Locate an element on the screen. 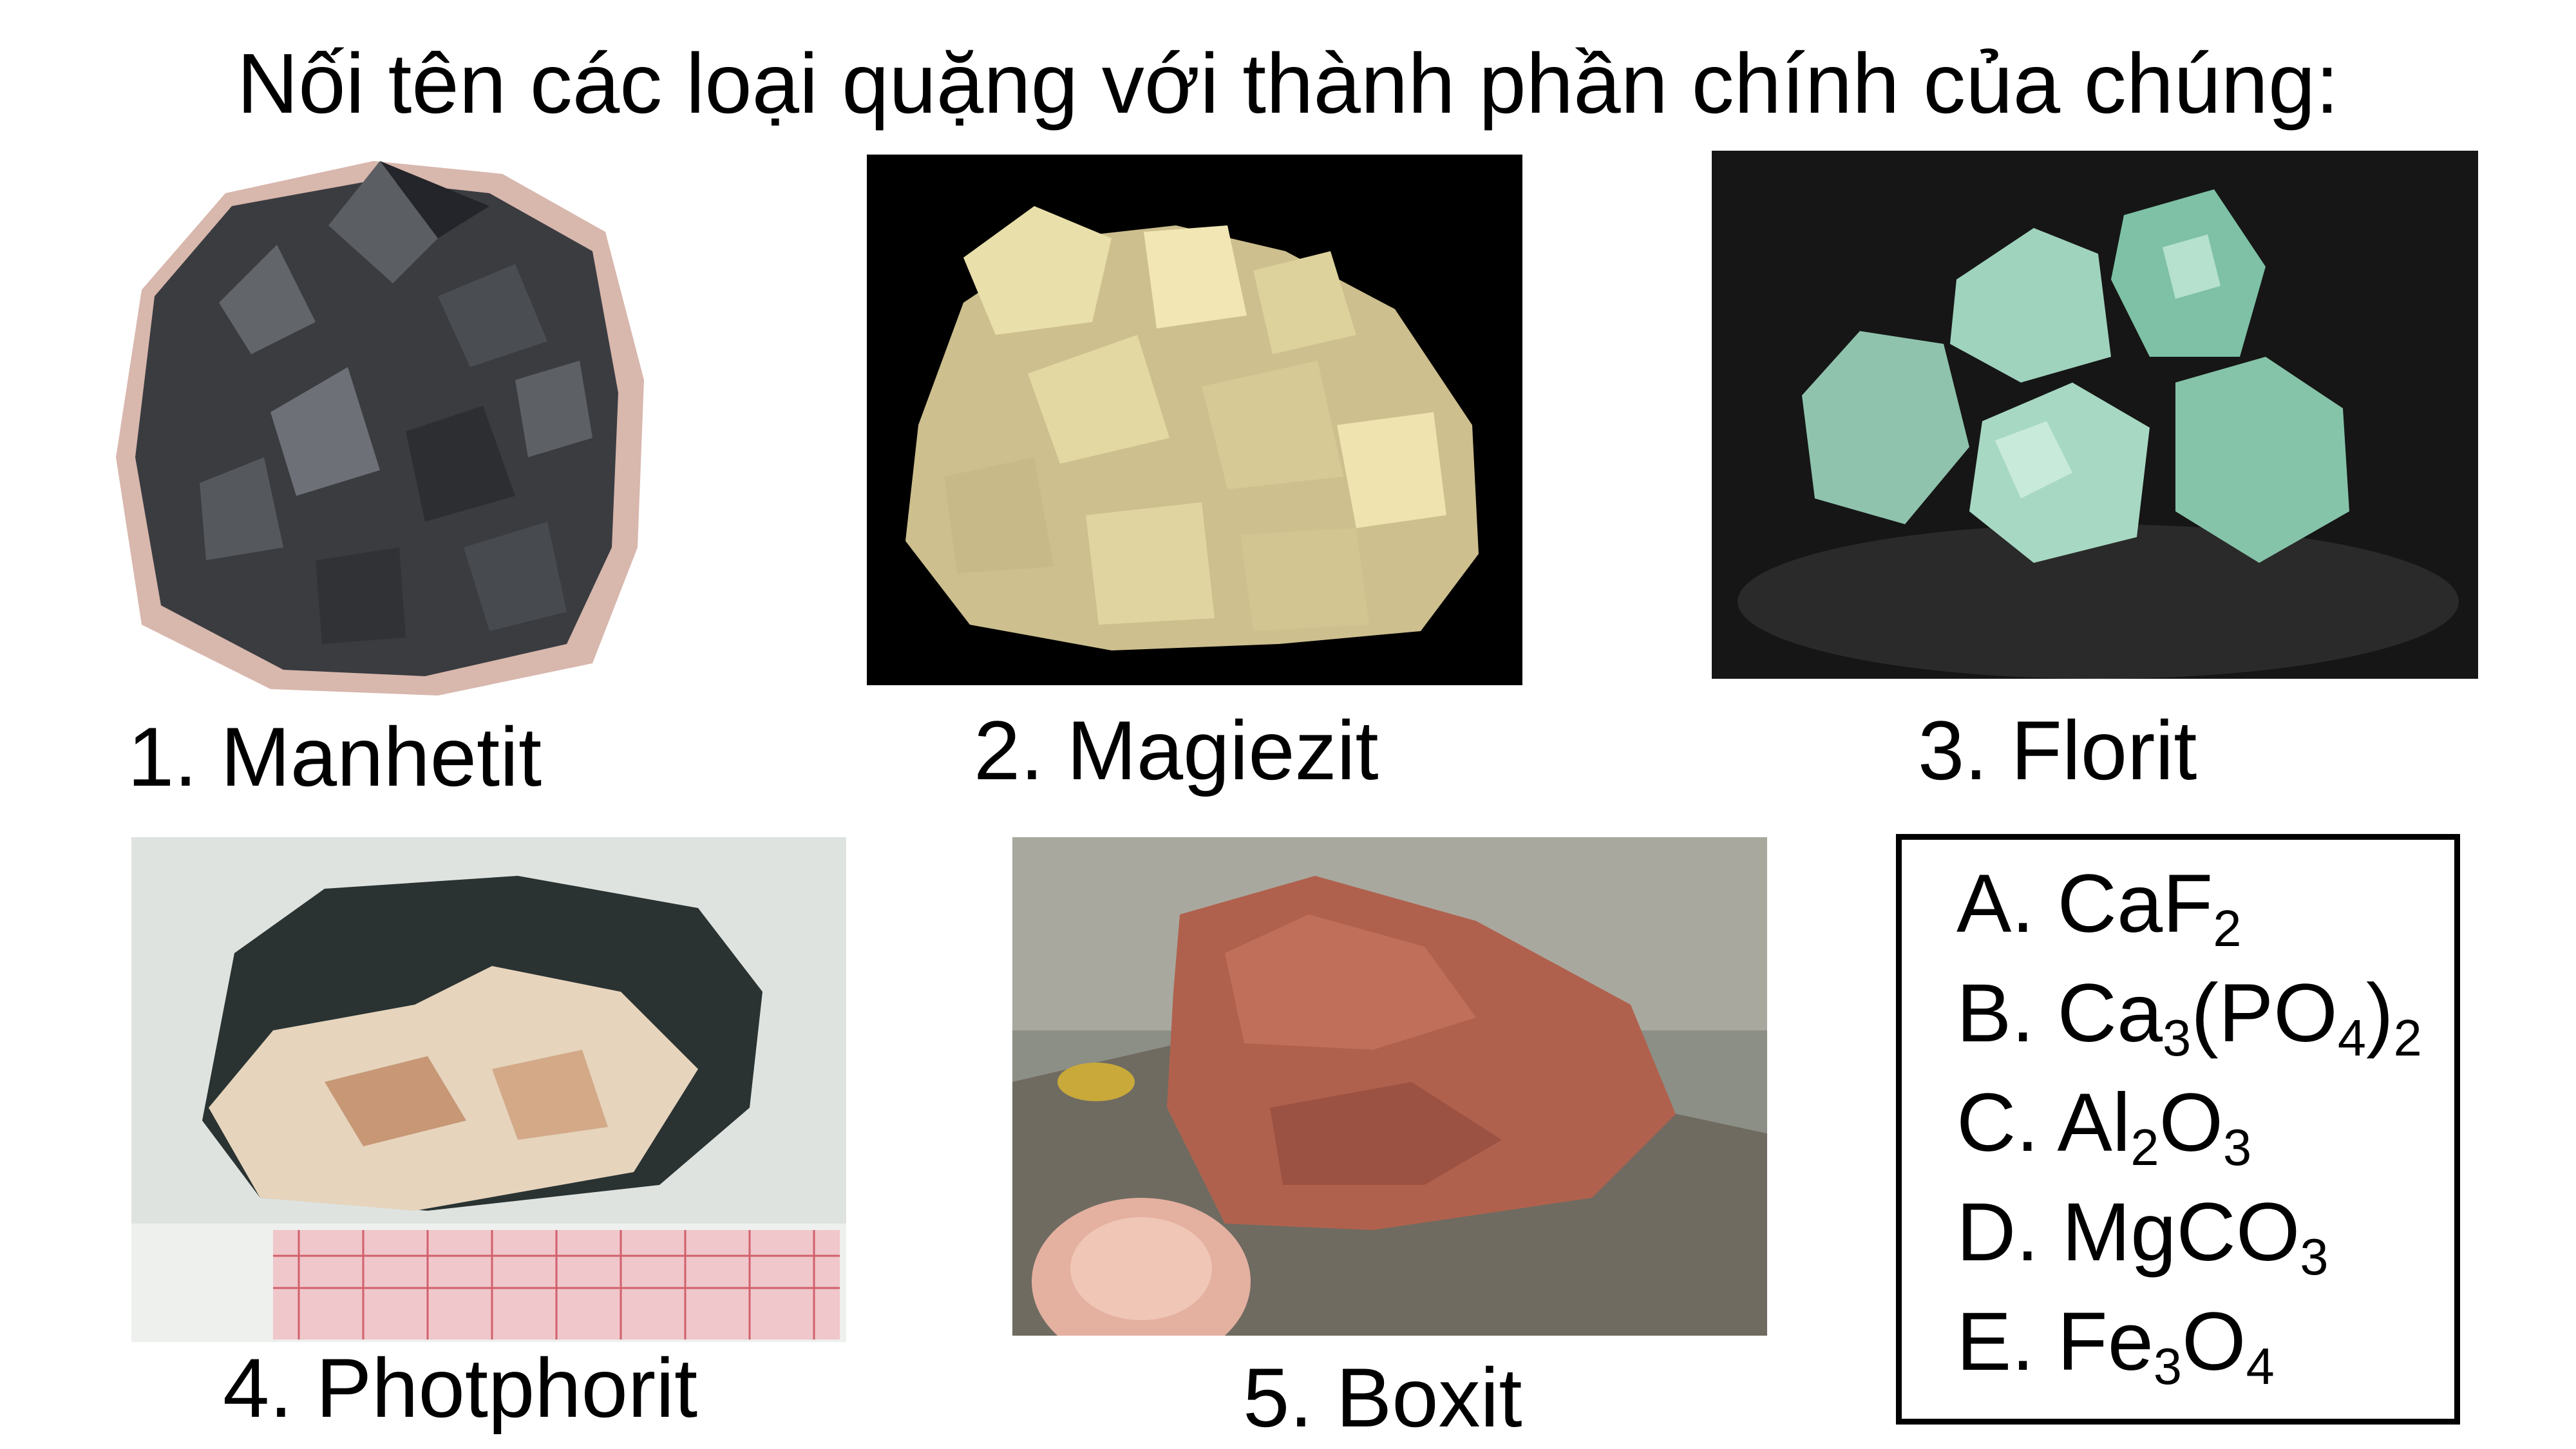  answer-formula: CaF2 is located at coordinates (2149, 908).